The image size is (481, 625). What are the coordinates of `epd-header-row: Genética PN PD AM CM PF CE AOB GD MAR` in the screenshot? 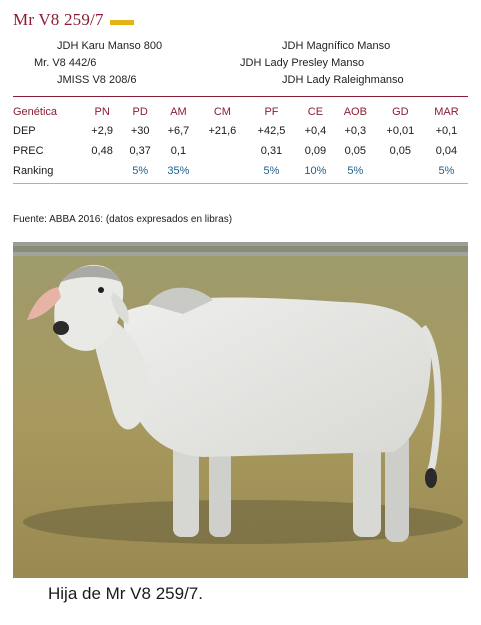 It's located at (240, 112).